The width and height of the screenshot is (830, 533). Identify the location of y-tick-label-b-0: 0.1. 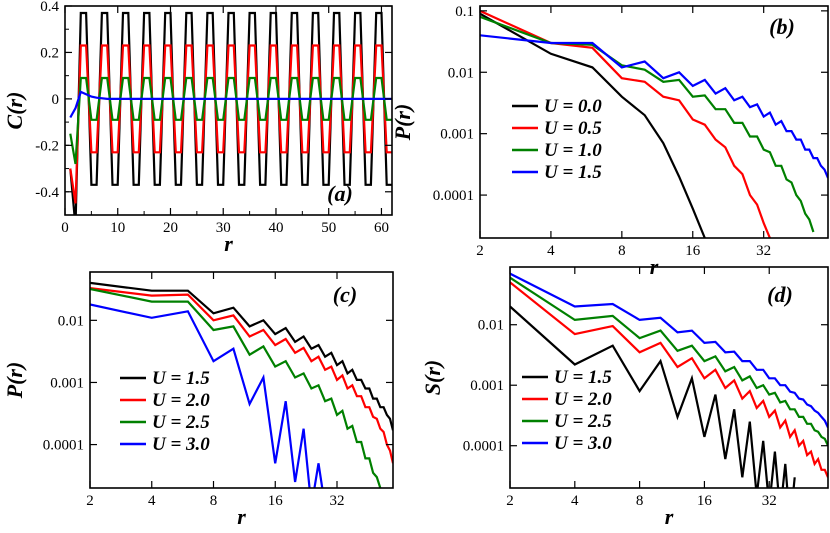
(464, 12).